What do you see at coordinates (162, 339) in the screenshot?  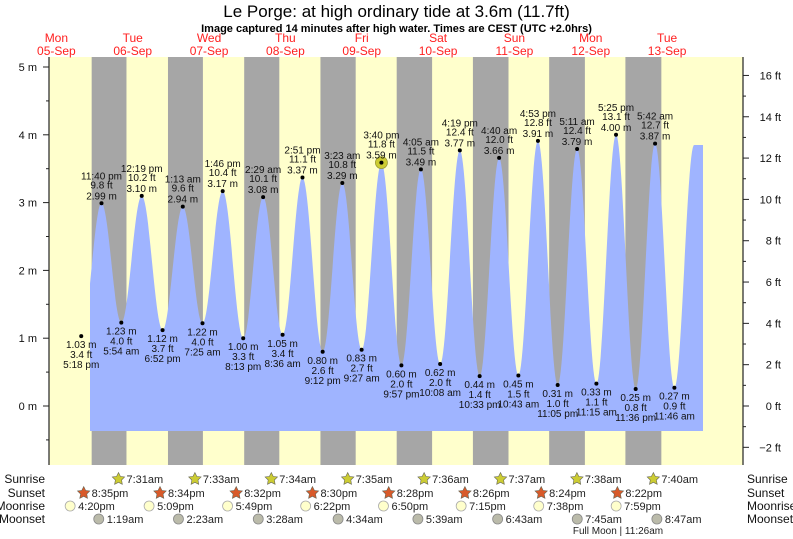 I see `tide-height-m: 1.12 m` at bounding box center [162, 339].